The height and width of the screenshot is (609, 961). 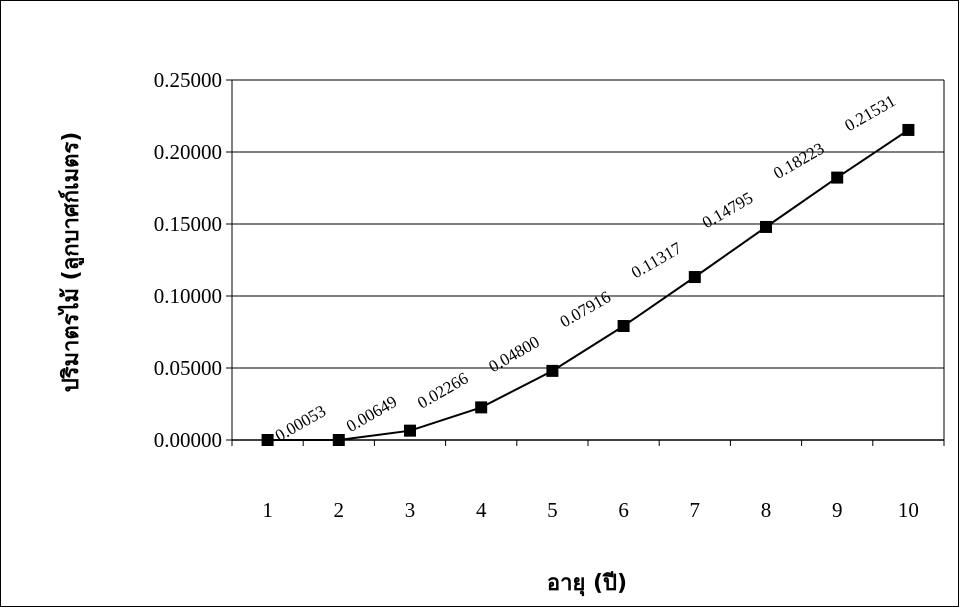 What do you see at coordinates (552, 510) in the screenshot?
I see `x-tick-label-5: 5` at bounding box center [552, 510].